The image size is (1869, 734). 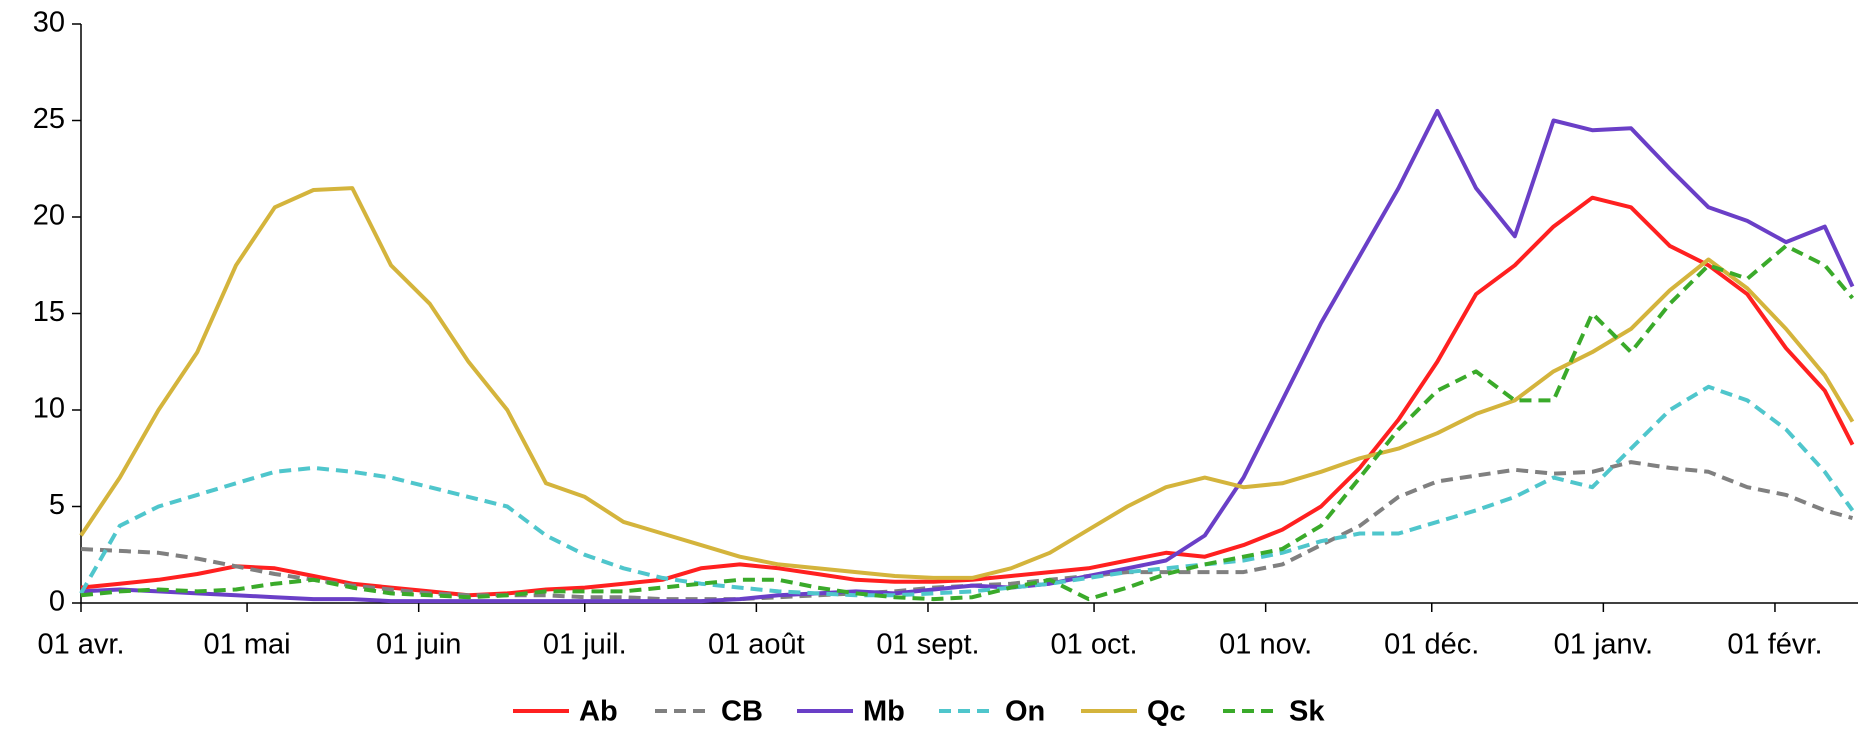 What do you see at coordinates (80, 645) in the screenshot?
I see `x-tick-label: 01 avr.` at bounding box center [80, 645].